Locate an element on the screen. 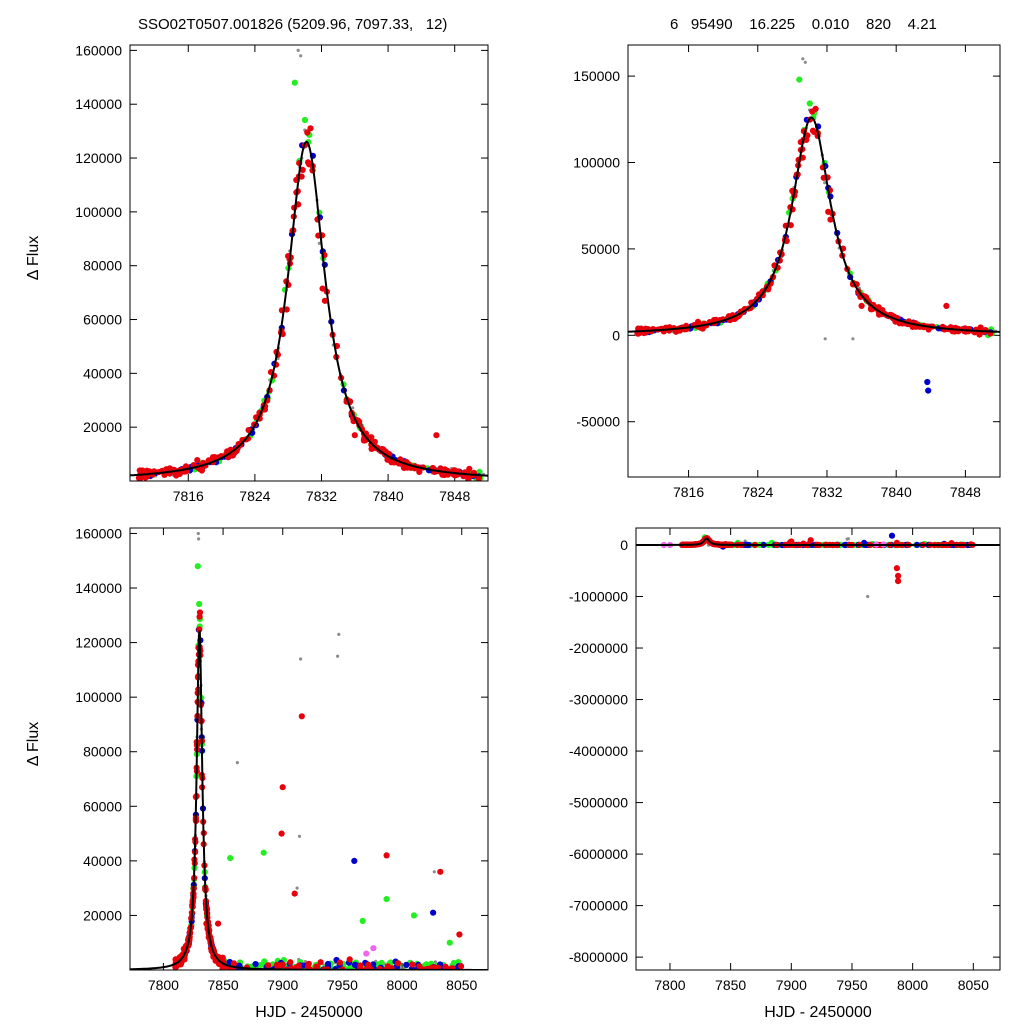 The image size is (1024, 1024). model-curve is located at coordinates (309, 800).